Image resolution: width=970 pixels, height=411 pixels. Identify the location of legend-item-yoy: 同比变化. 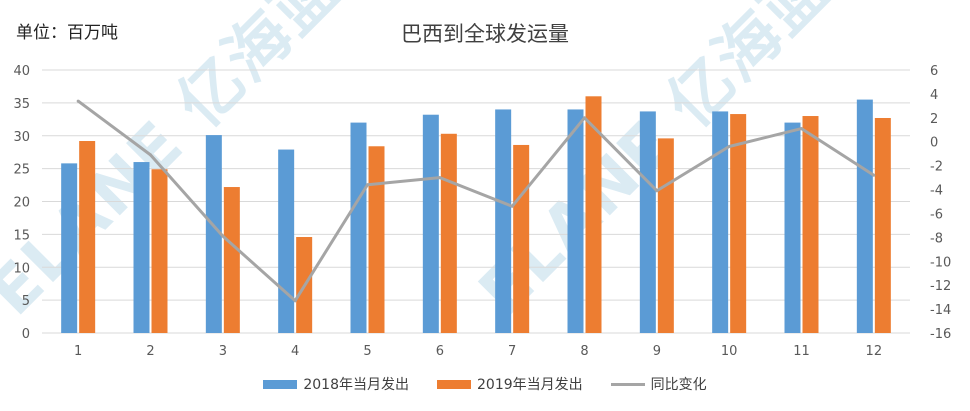
(658, 384).